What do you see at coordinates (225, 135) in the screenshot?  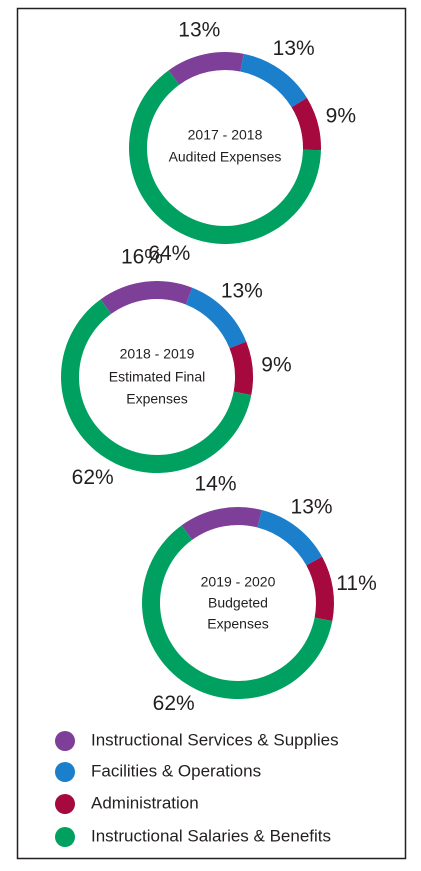 I see `center-label: 2017 - 2018` at bounding box center [225, 135].